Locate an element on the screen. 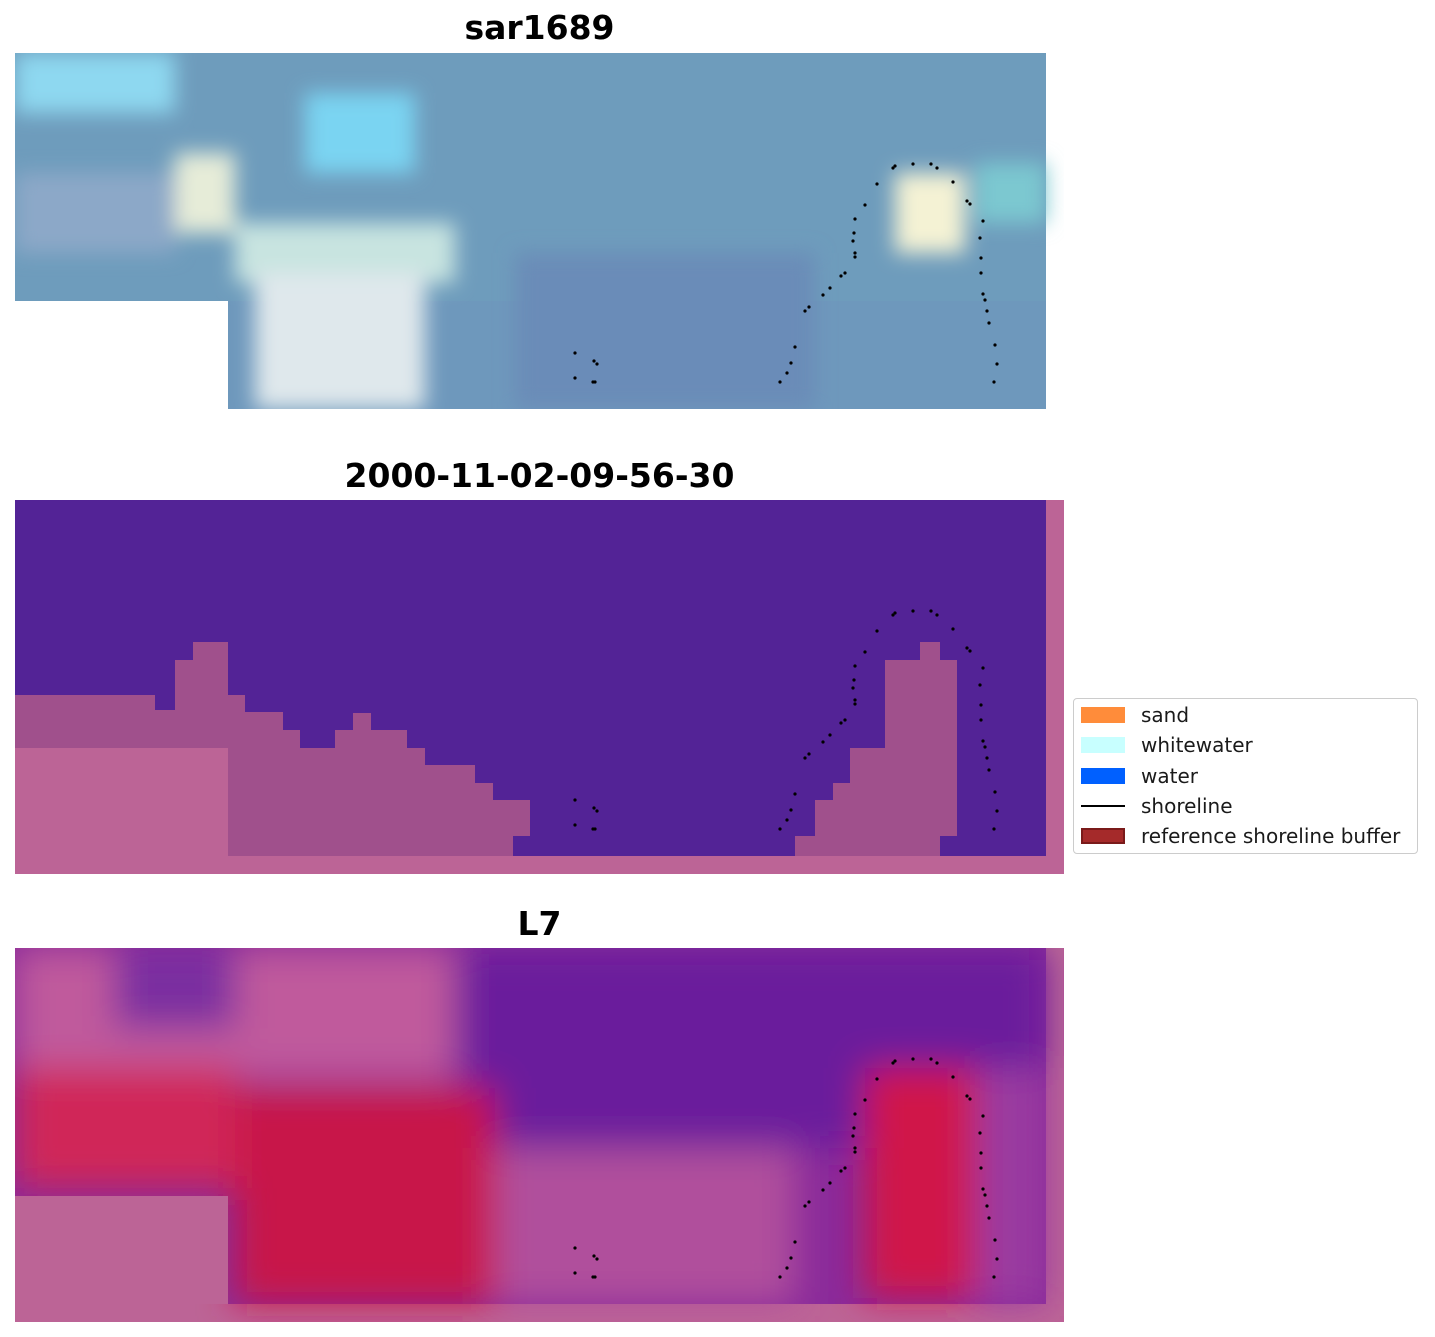 This screenshot has height=1337, width=1435. legend-item-water: water is located at coordinates (1139, 776).